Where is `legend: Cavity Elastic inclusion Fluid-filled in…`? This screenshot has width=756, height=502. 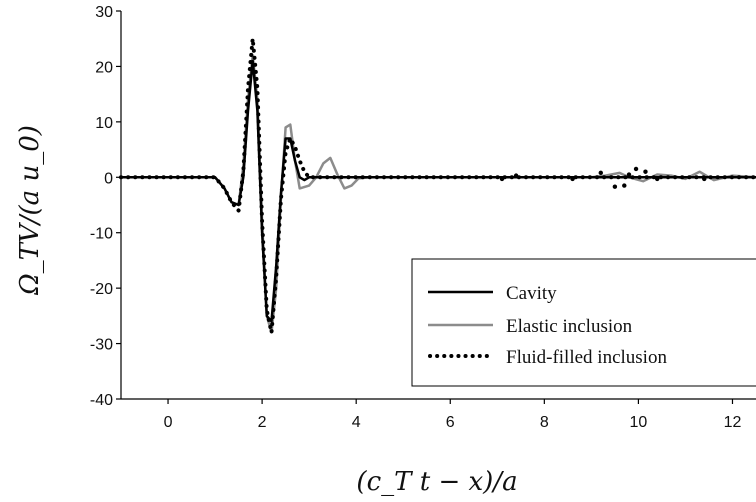 legend: Cavity Elastic inclusion Fluid-filled in… is located at coordinates (583, 322).